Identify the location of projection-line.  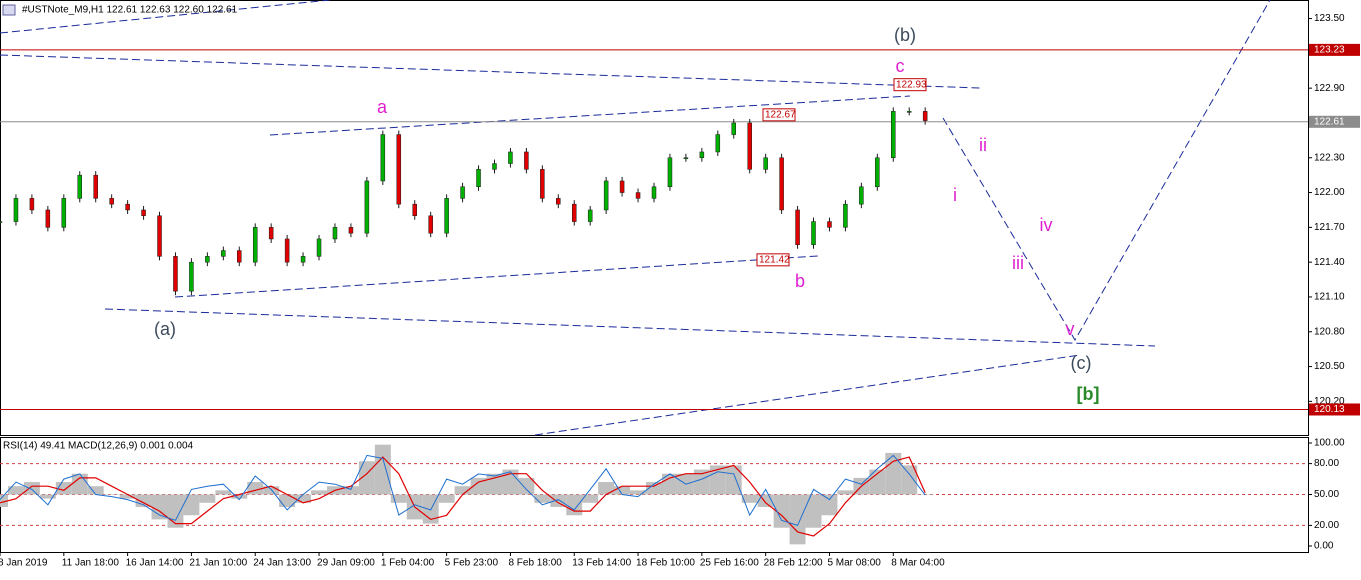
(1106, 170).